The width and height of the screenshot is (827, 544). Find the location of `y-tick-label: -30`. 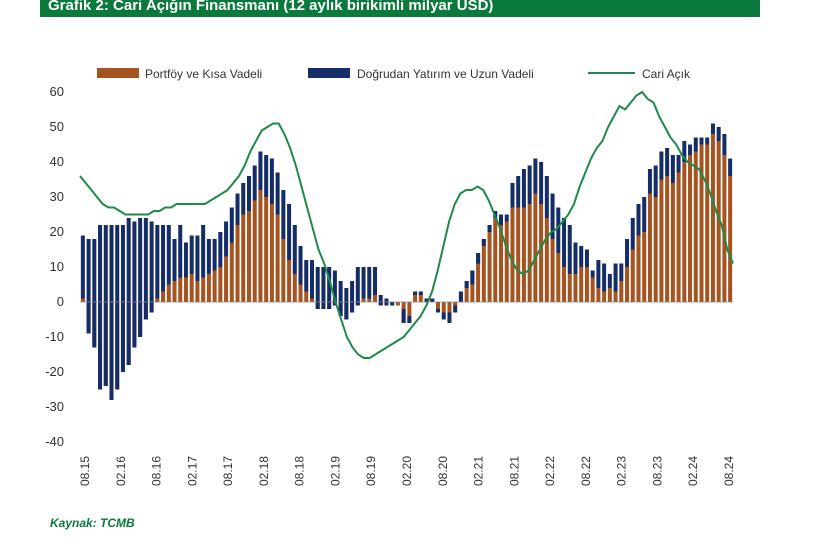

y-tick-label: -30 is located at coordinates (54, 406).